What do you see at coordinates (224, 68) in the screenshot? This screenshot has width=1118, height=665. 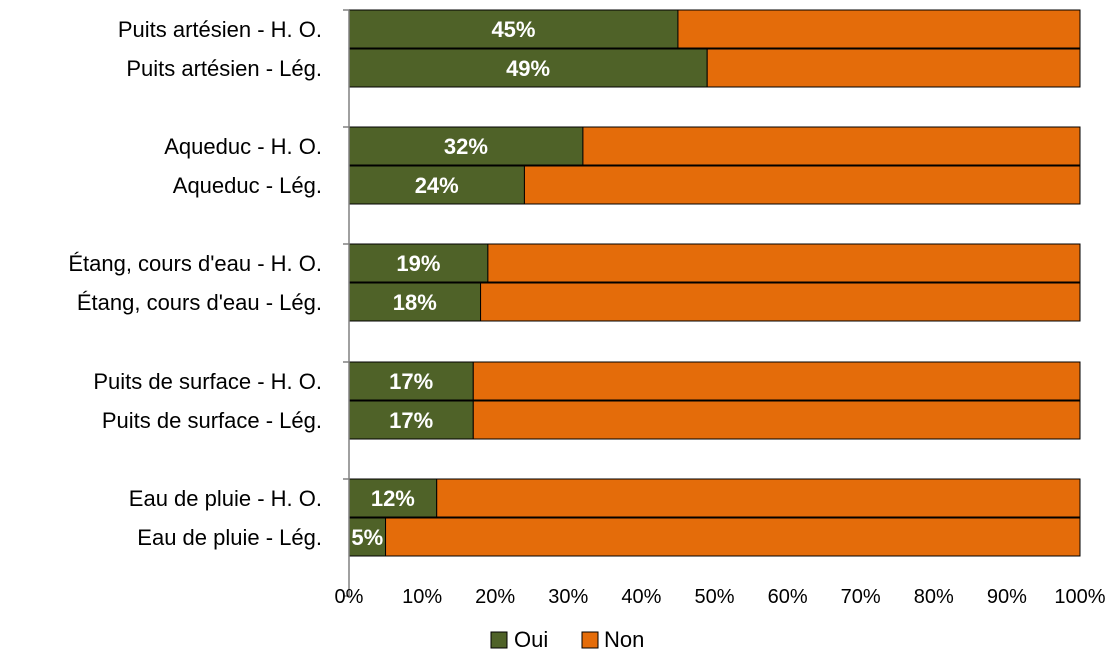 I see `category-label-1: Puits artésien - Lég.` at bounding box center [224, 68].